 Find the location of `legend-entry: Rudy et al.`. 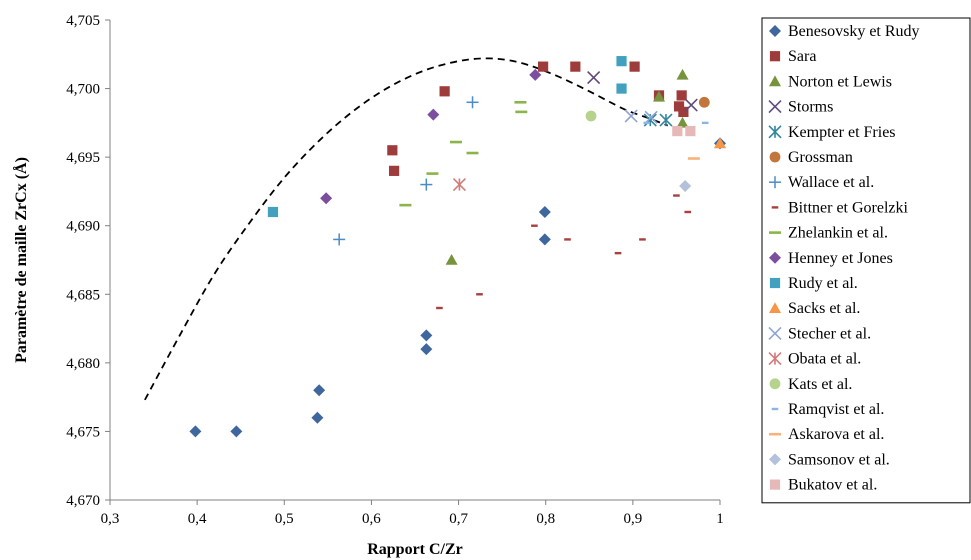

legend-entry: Rudy et al. is located at coordinates (813, 283).